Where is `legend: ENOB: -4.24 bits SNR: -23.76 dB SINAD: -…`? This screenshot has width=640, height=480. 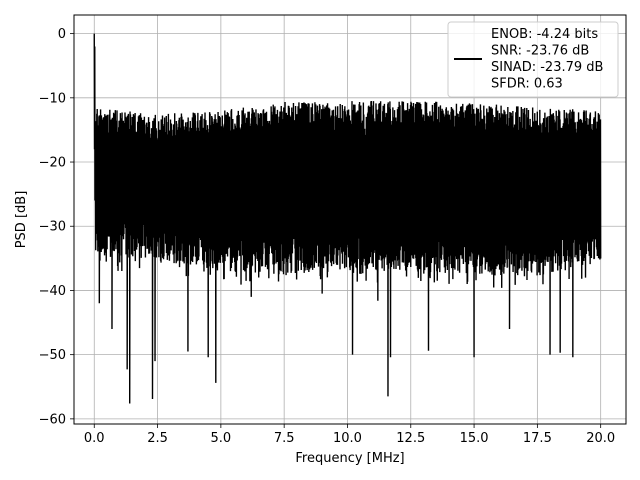
legend: ENOB: -4.24 bits SNR: -23.76 dB SINAD: -… is located at coordinates (533, 59).